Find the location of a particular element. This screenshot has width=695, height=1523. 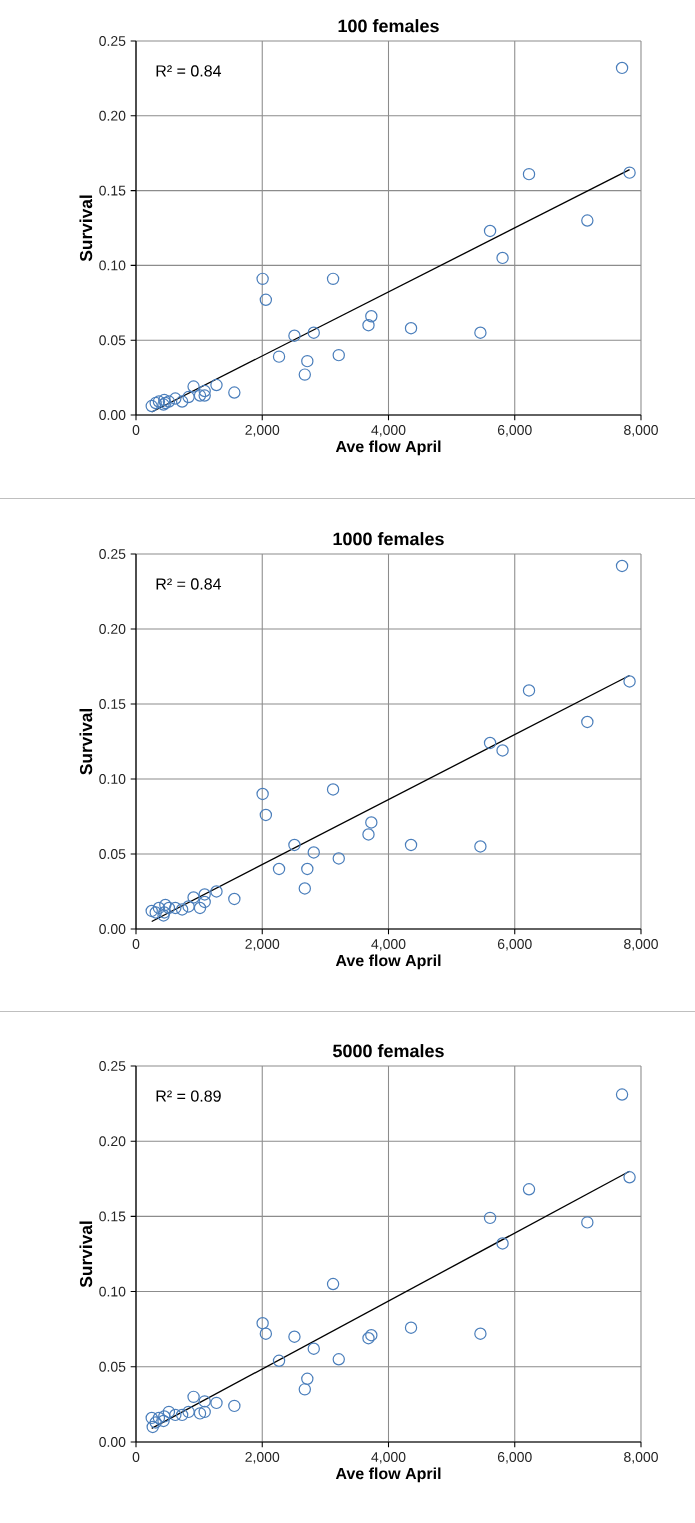

x-axis-title: Ave flow April is located at coordinates (388, 1475).